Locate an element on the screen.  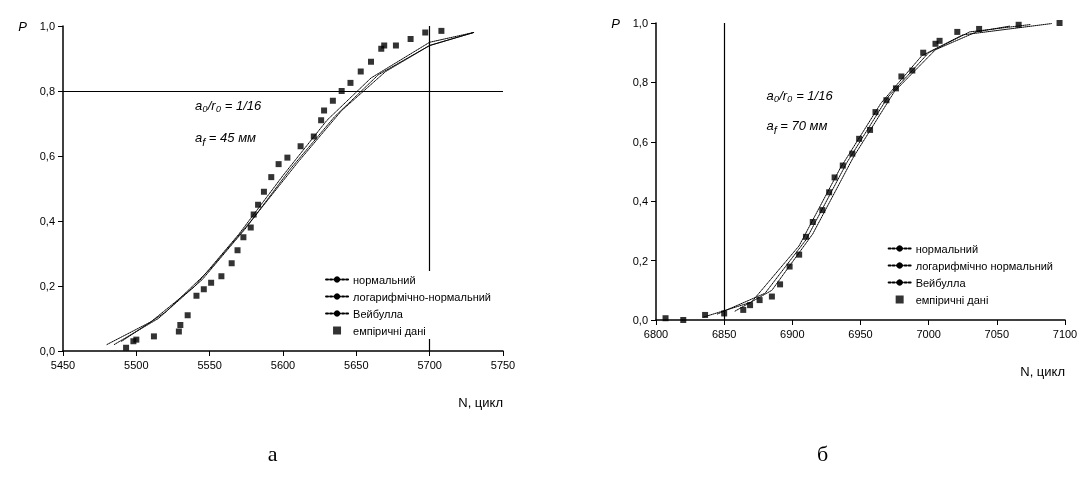
x-tick-label: 7050 is located at coordinates (997, 333).